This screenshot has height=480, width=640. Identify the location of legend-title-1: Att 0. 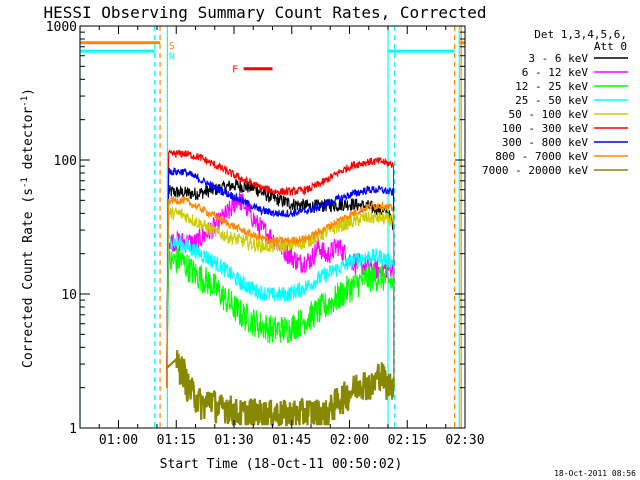
(610, 46).